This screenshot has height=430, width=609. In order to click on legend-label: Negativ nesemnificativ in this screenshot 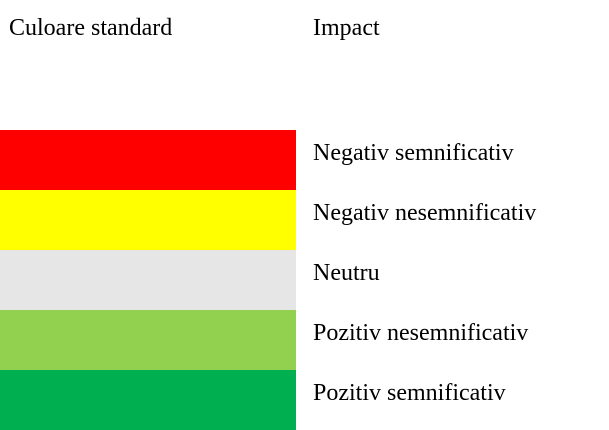, I will do `click(425, 213)`.